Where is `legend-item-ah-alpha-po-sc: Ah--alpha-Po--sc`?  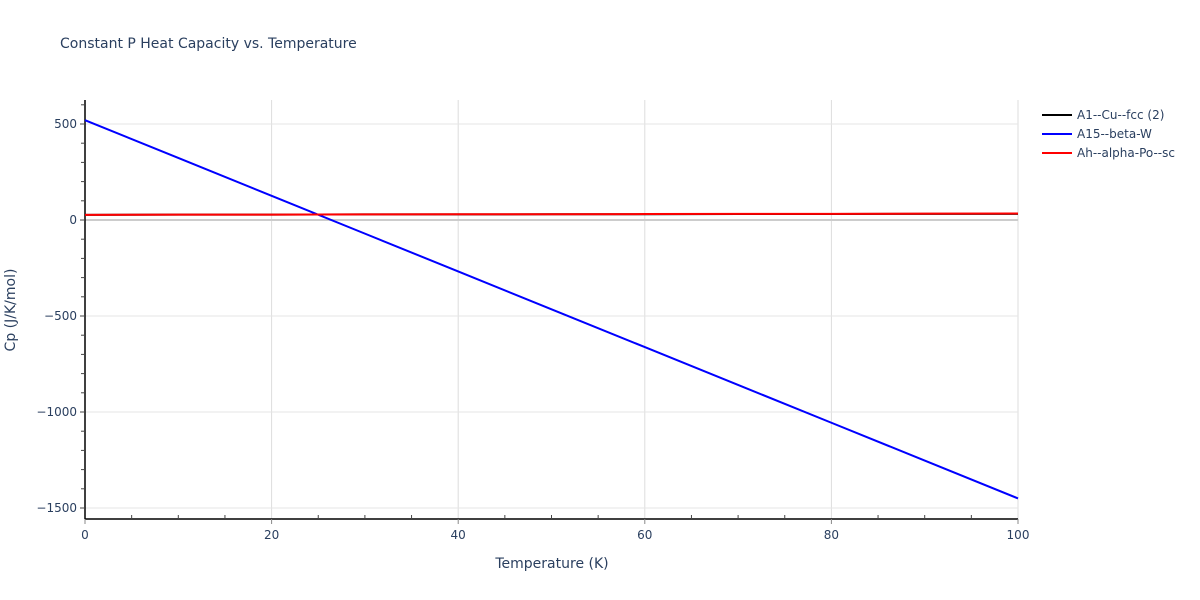 legend-item-ah-alpha-po-sc: Ah--alpha-Po--sc is located at coordinates (1108, 152).